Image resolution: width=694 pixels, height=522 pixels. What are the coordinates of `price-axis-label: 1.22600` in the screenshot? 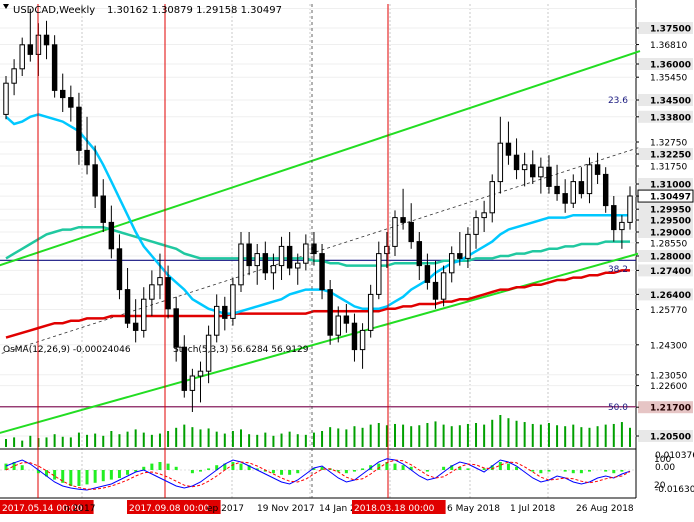 It's located at (668, 387).